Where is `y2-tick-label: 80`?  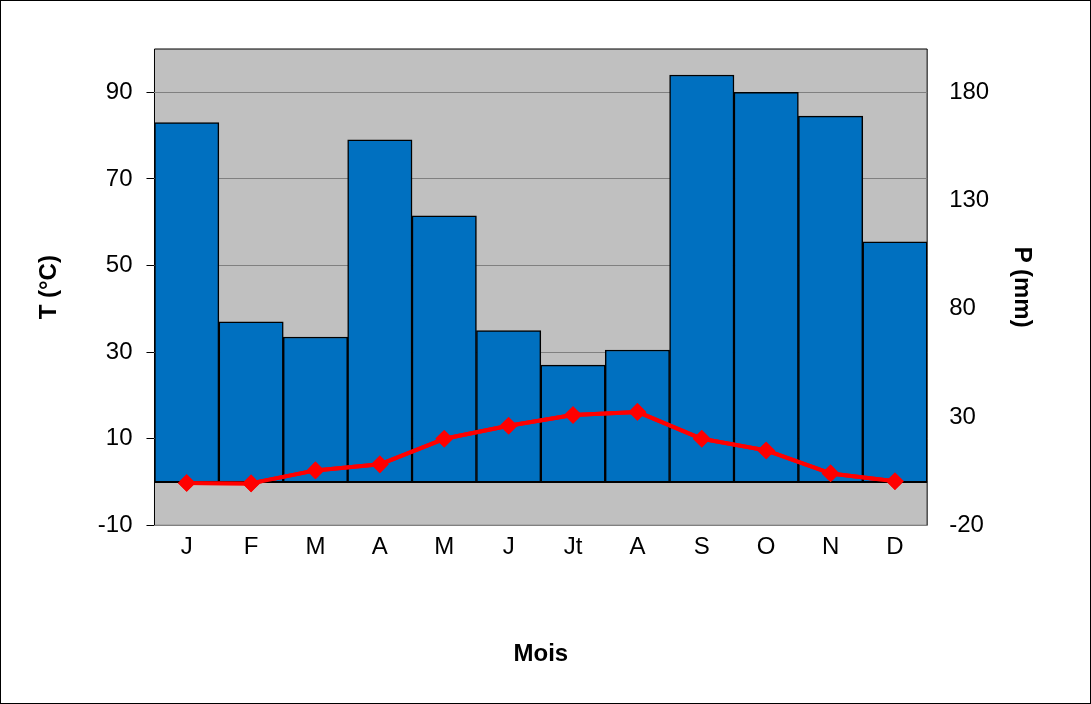
y2-tick-label: 80 is located at coordinates (962, 307).